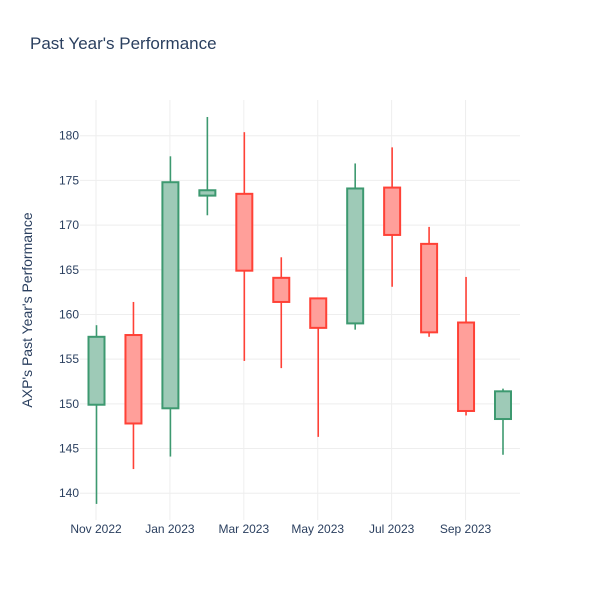 This screenshot has height=605, width=600. Describe the element at coordinates (69, 270) in the screenshot. I see `y-tick-label: 165` at that location.